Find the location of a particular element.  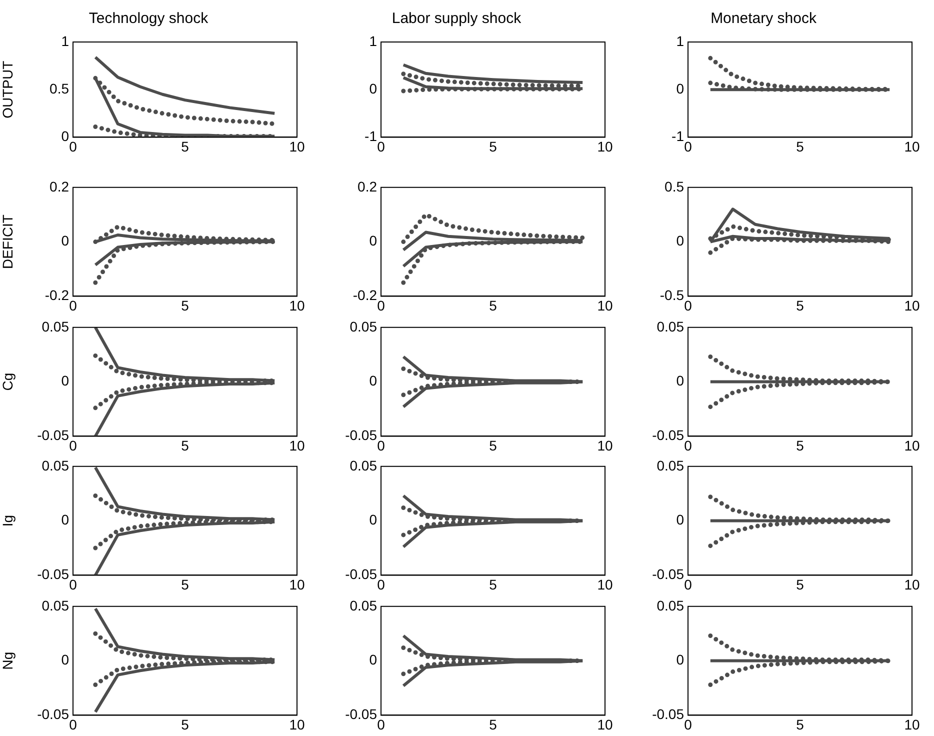

chart-title: Technology shock is located at coordinates (148, 19).